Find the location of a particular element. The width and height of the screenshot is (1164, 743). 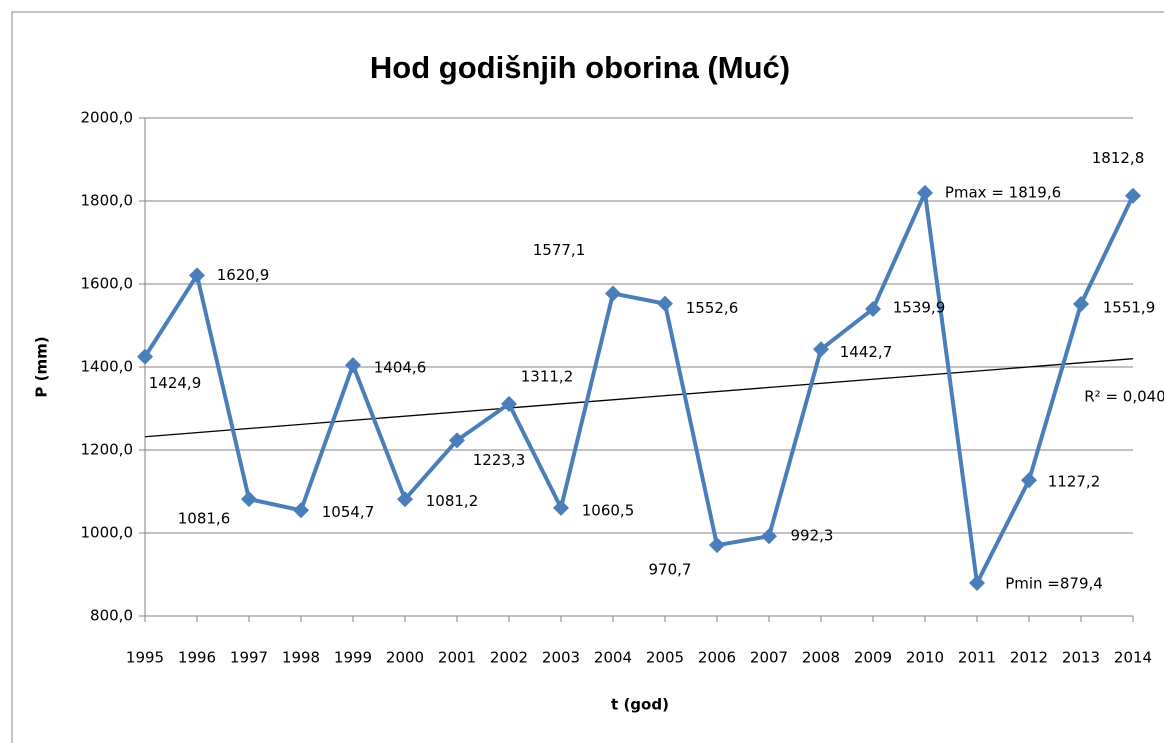

data-label: 1223,3 is located at coordinates (499, 460).